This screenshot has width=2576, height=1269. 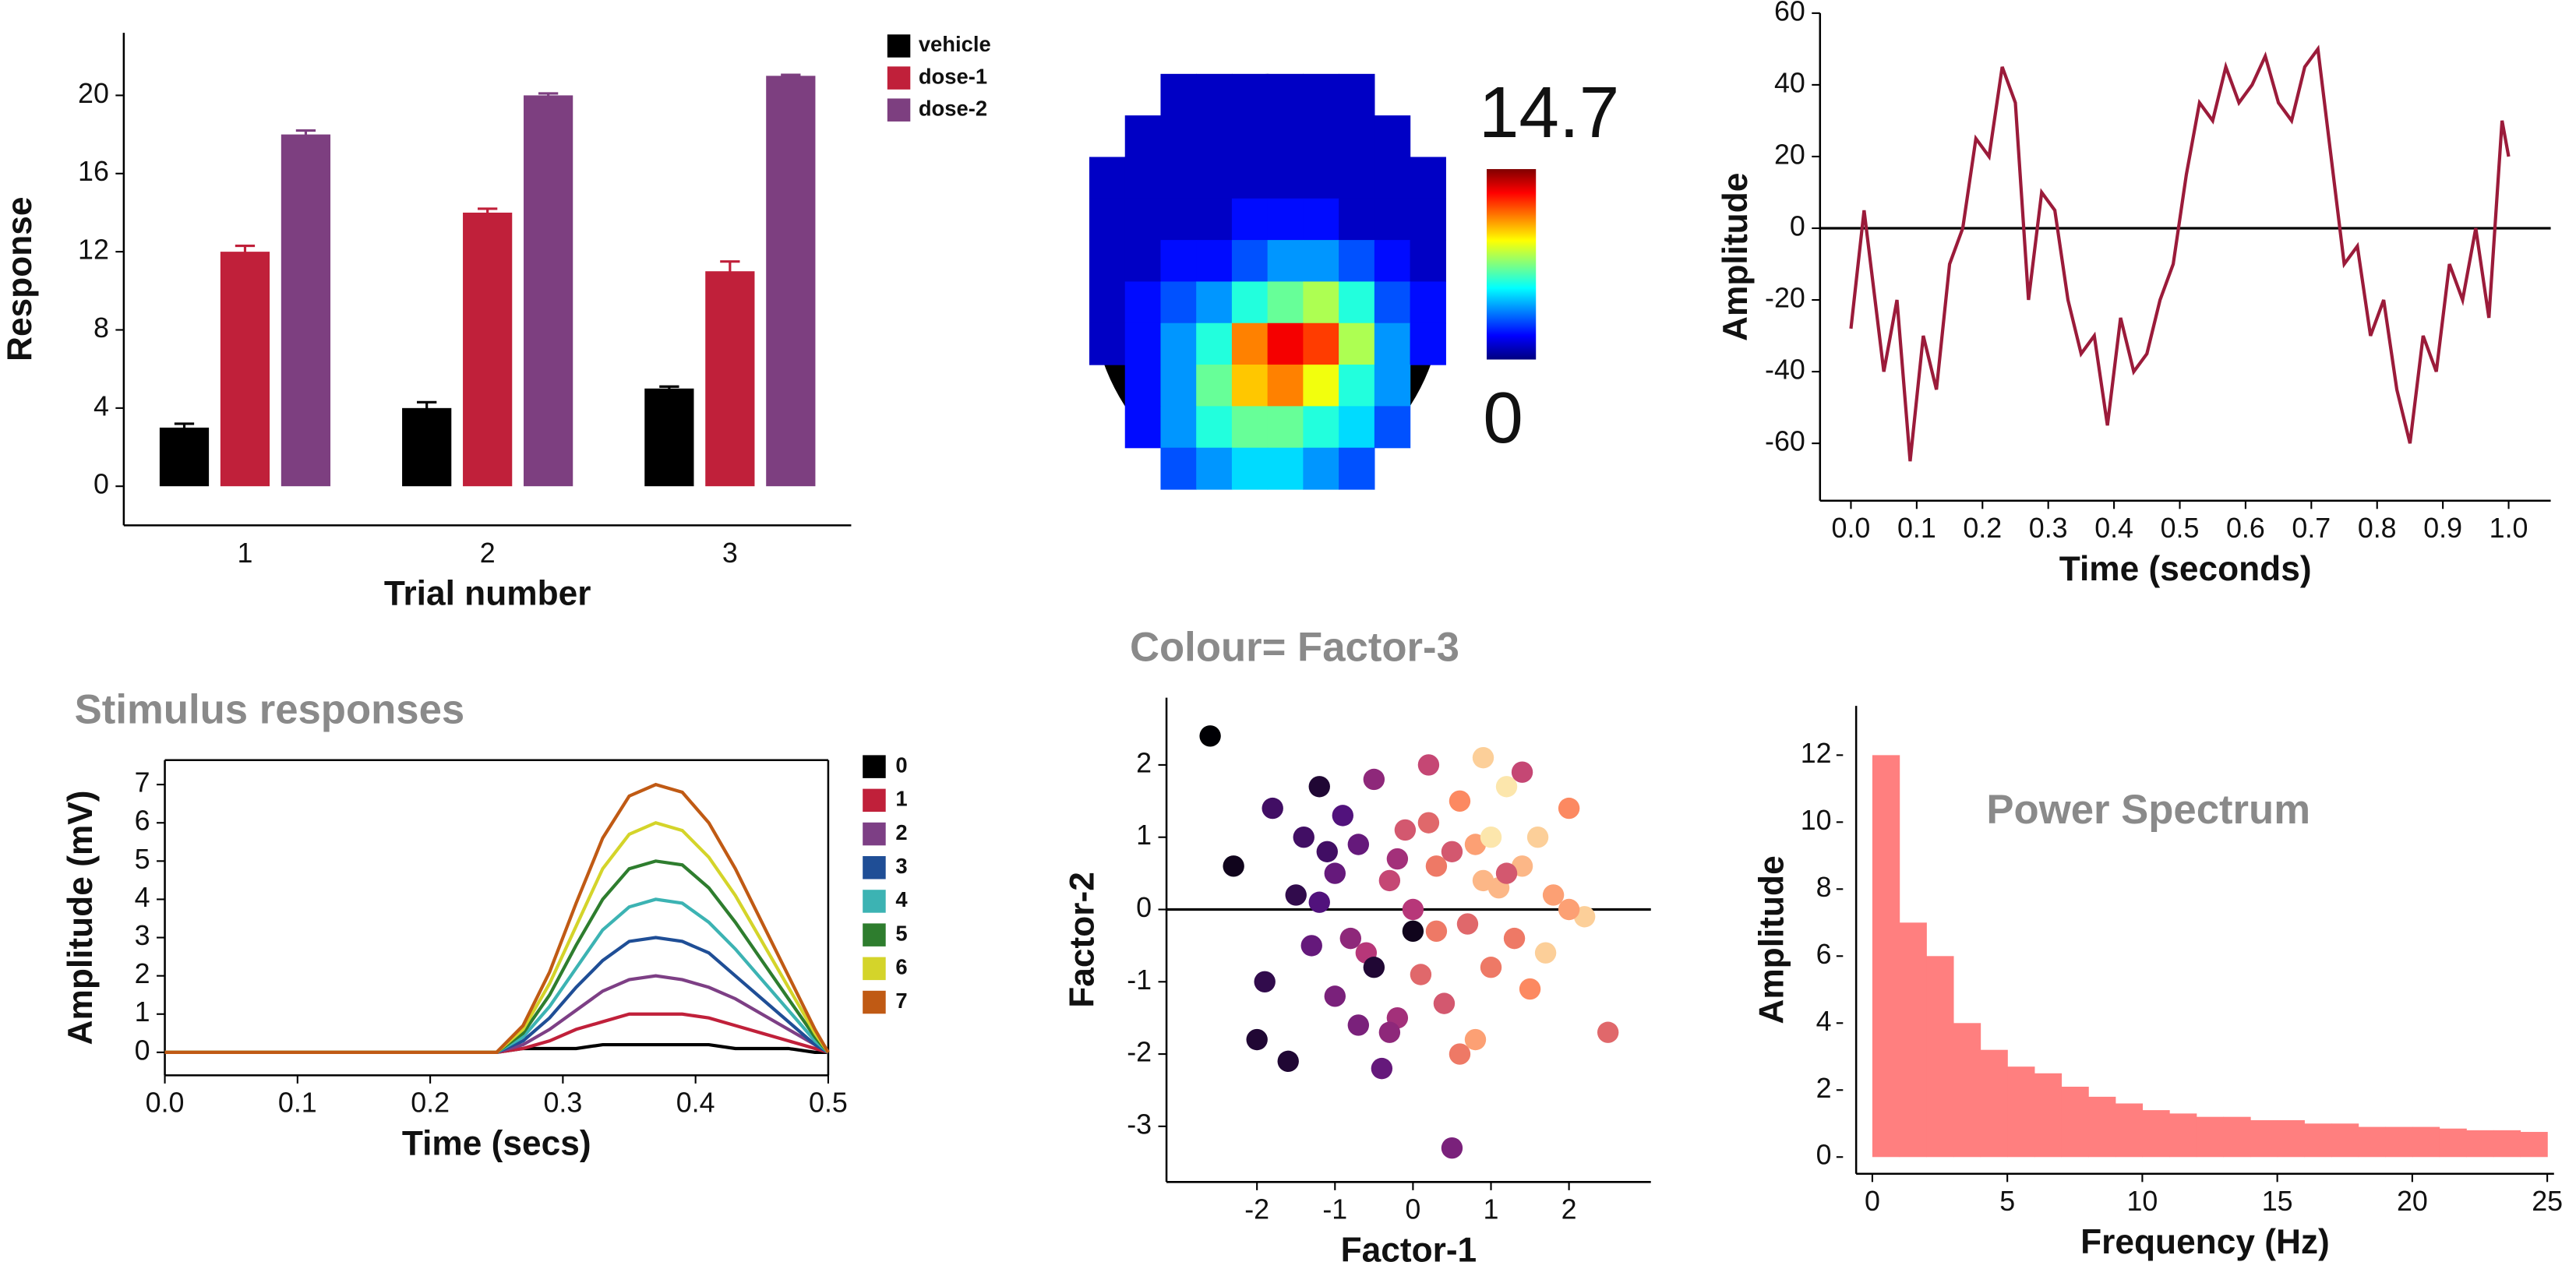 What do you see at coordinates (142, 821) in the screenshot?
I see `y-tick-label: 6` at bounding box center [142, 821].